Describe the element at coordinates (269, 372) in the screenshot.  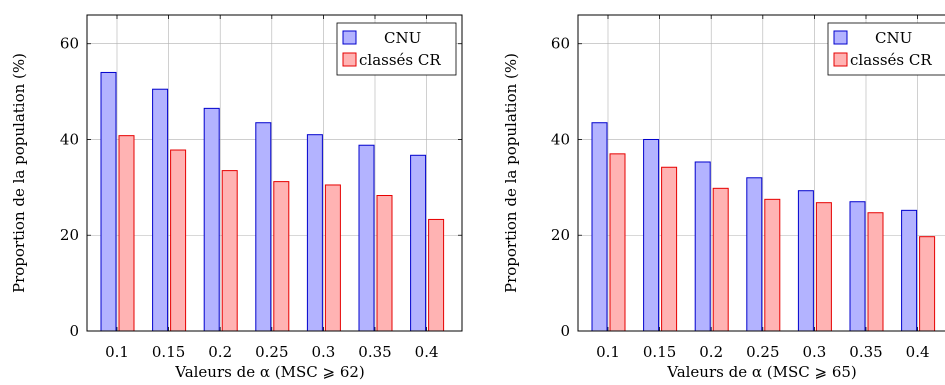
I see `x-axis-label: Valeurs de α (MSC ⩾ 62)` at that location.